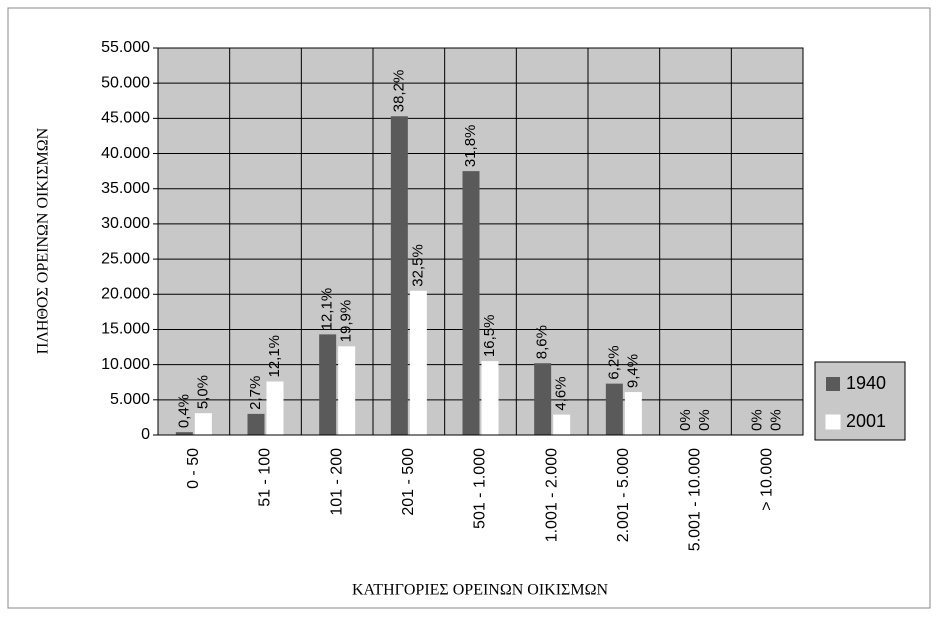 This screenshot has height=617, width=938. I want to click on legend-label: 2001, so click(866, 421).